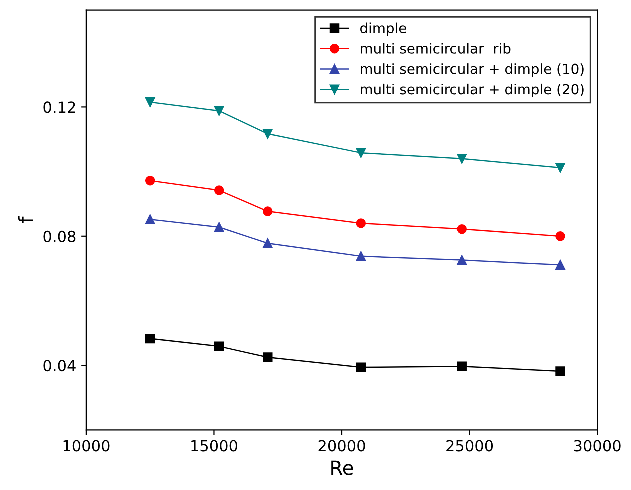 The image size is (631, 490). I want to click on x-tick-label: 20000, so click(342, 446).